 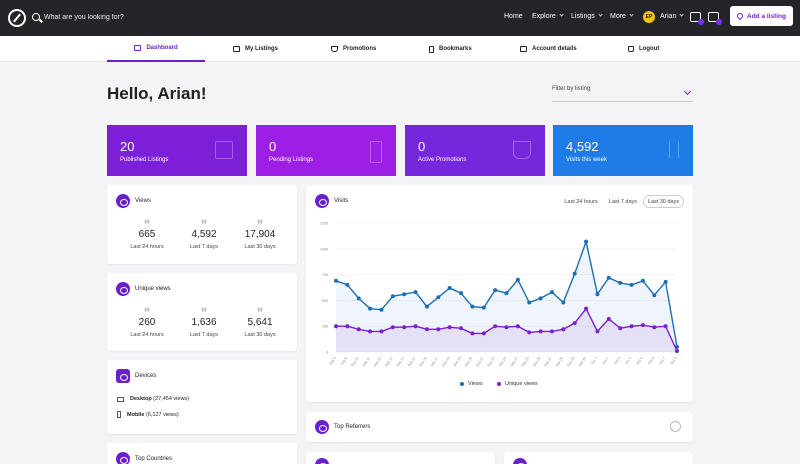 I want to click on card-title: Top Referrers, so click(x=352, y=427).